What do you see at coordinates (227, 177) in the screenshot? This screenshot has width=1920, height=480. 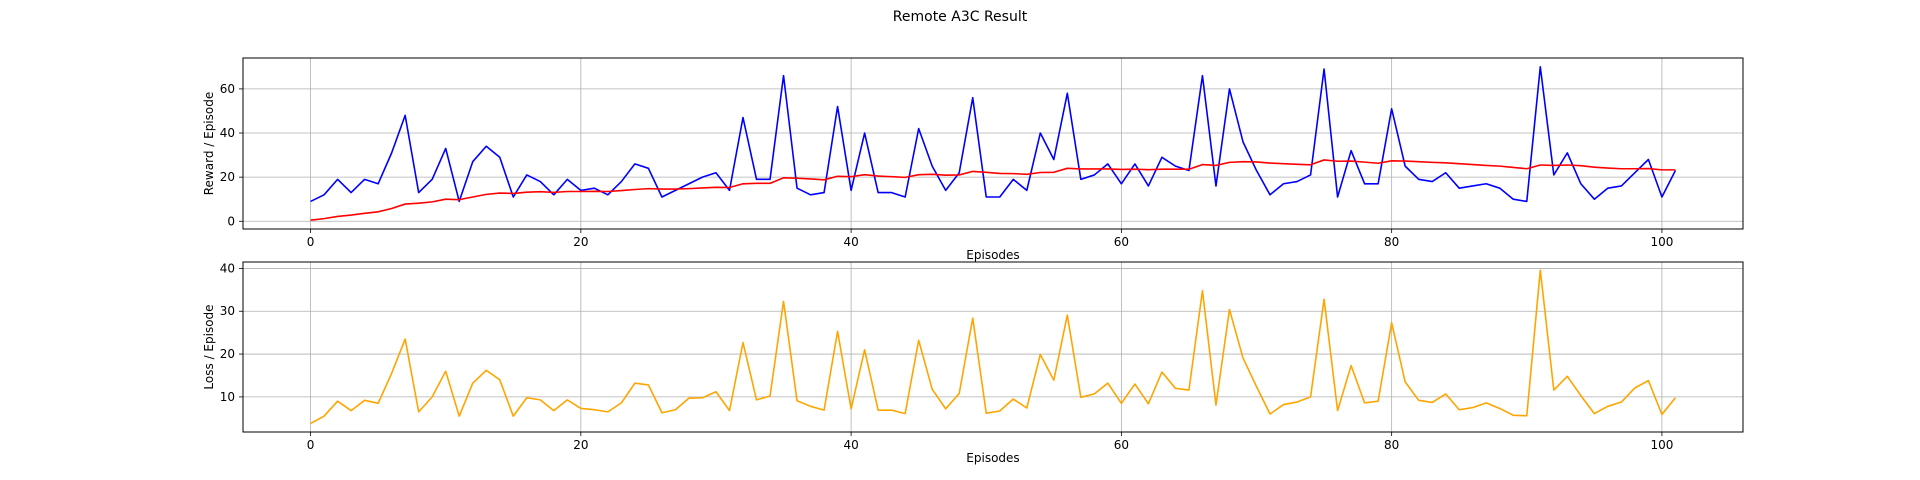 I see `reward-y-tick-label: 20` at bounding box center [227, 177].